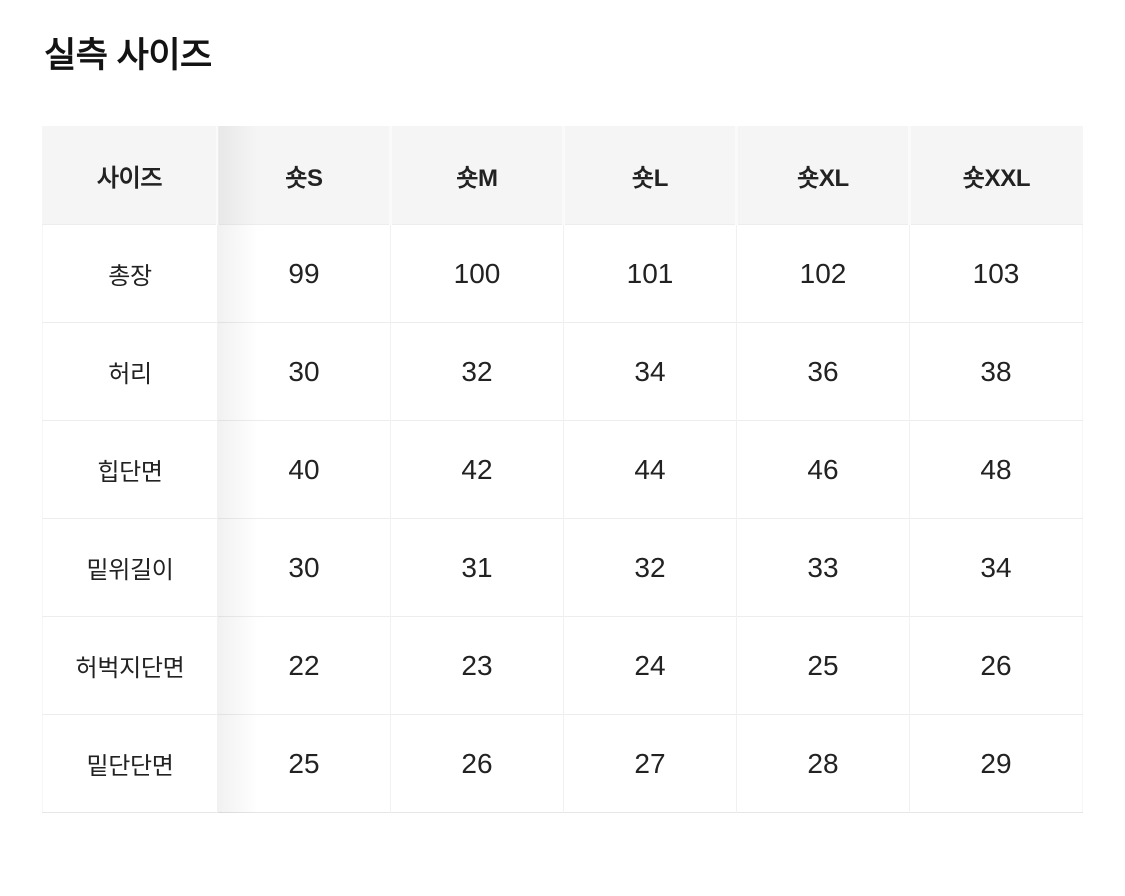  What do you see at coordinates (303, 175) in the screenshot?
I see `column-header-숏S: 숏S` at bounding box center [303, 175].